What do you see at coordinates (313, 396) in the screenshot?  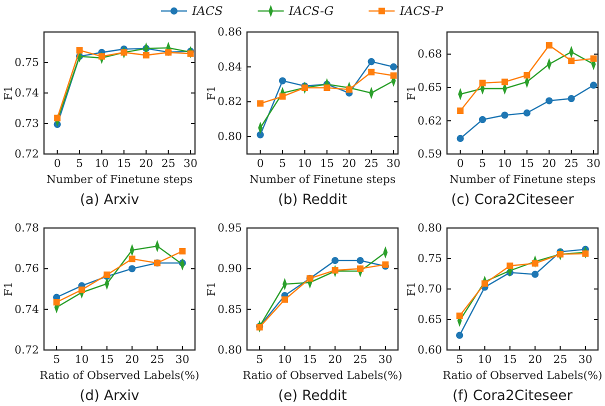 I see `text: (e) Reddit` at bounding box center [313, 396].